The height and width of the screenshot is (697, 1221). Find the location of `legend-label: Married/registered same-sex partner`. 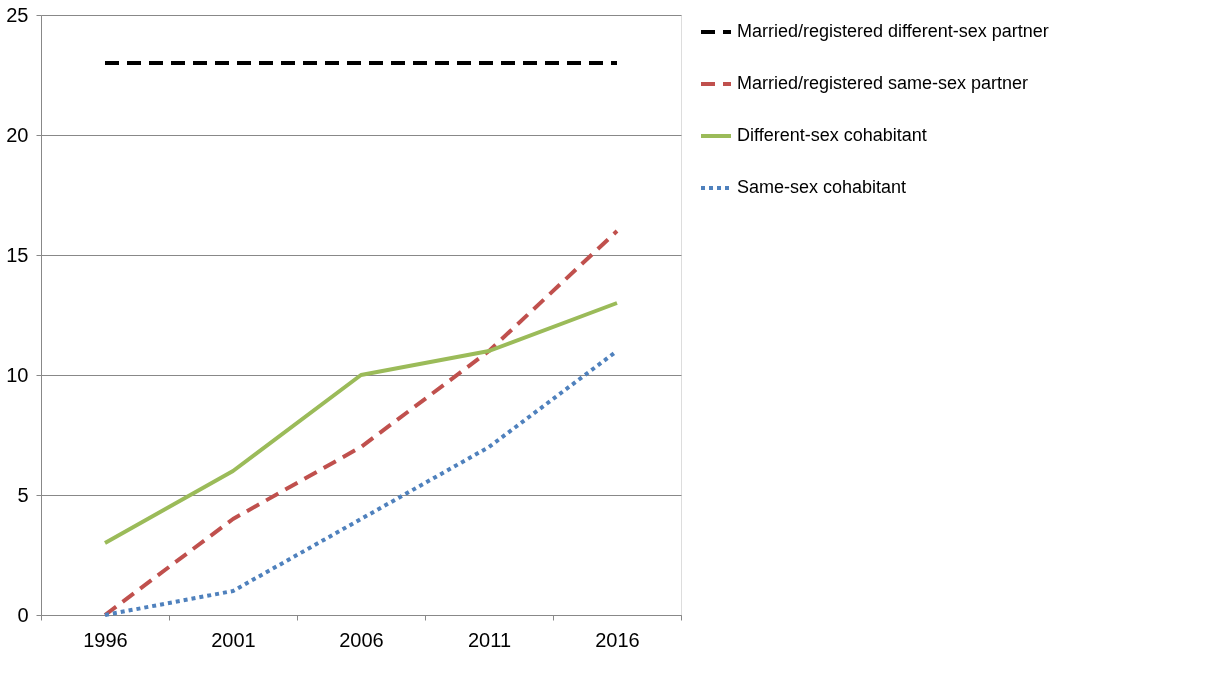

legend-label: Married/registered same-sex partner is located at coordinates (883, 83).